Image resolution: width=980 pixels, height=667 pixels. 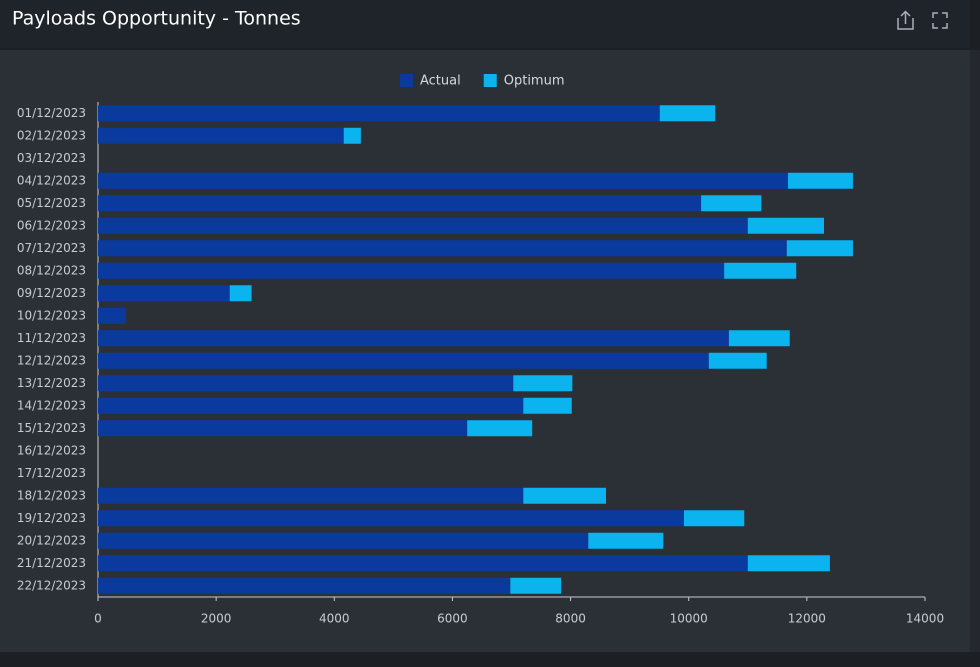 I want to click on y-tick-label: 07/12/2023, so click(x=51, y=248).